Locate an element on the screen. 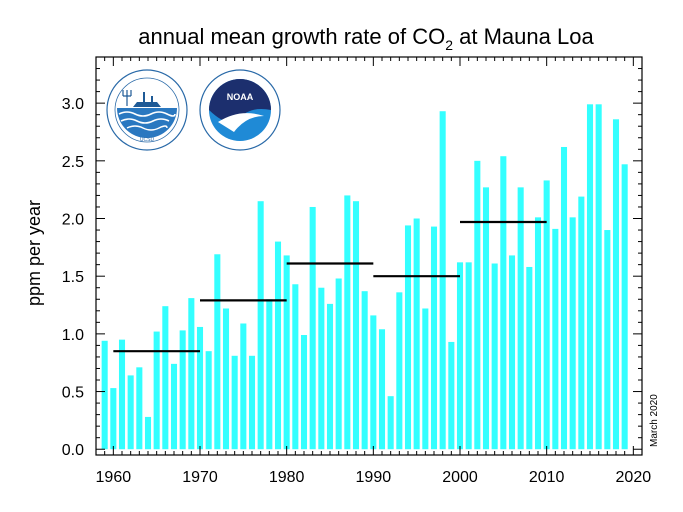 The image size is (683, 512). bar-2002 is located at coordinates (477, 305).